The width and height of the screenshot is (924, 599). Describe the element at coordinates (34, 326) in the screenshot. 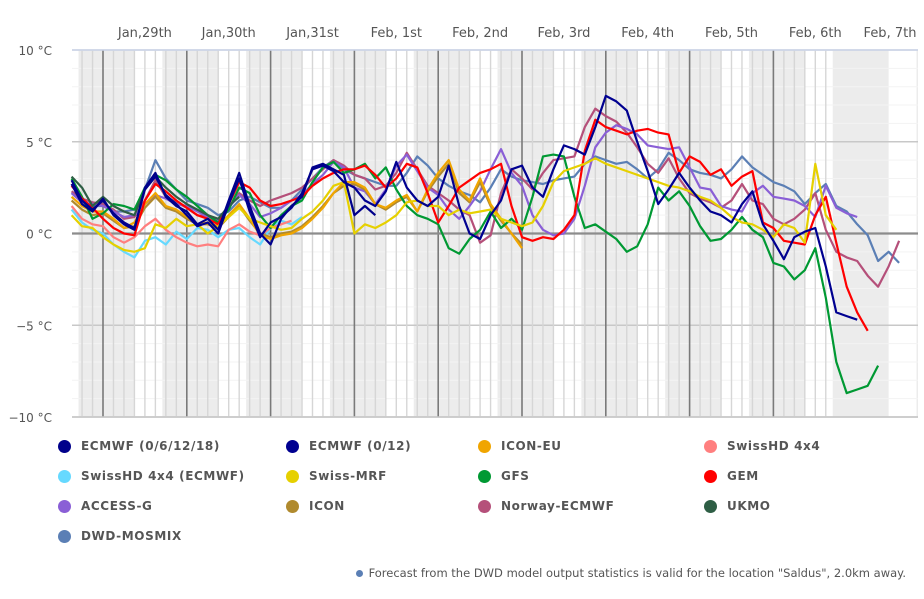

I see `y-tick-label: −5 °C` at that location.